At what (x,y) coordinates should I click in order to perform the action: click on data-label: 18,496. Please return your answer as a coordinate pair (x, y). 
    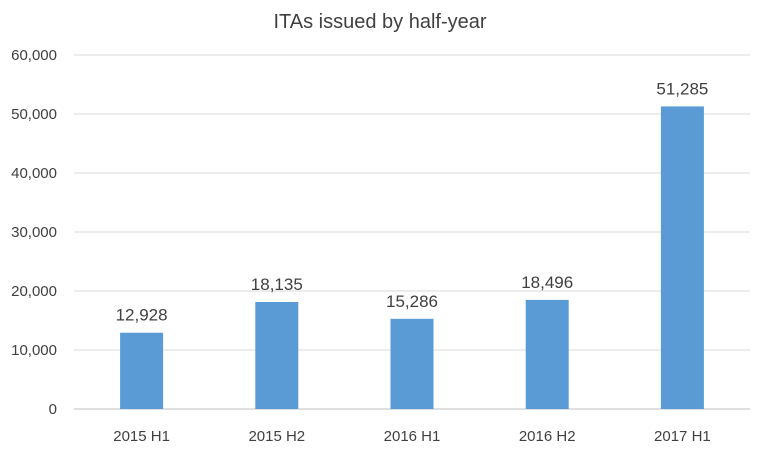
    Looking at the image, I should click on (547, 282).